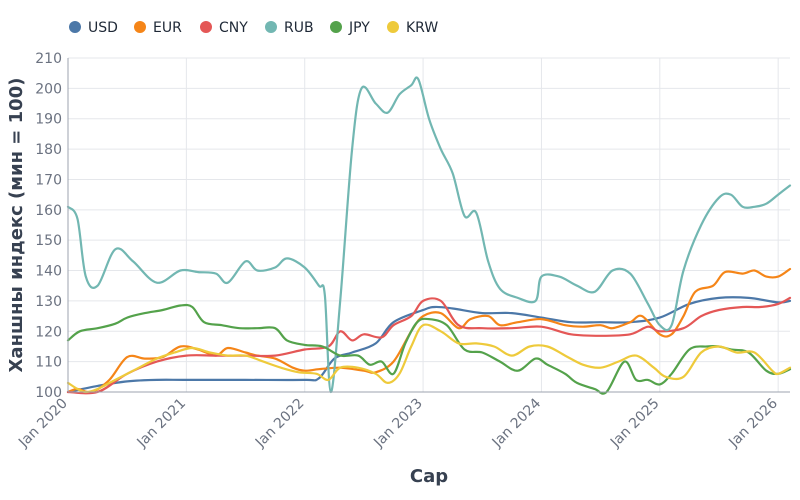 Image resolution: width=800 pixels, height=500 pixels. Describe the element at coordinates (336, 27) in the screenshot. I see `legend-swatch-jpy` at that location.